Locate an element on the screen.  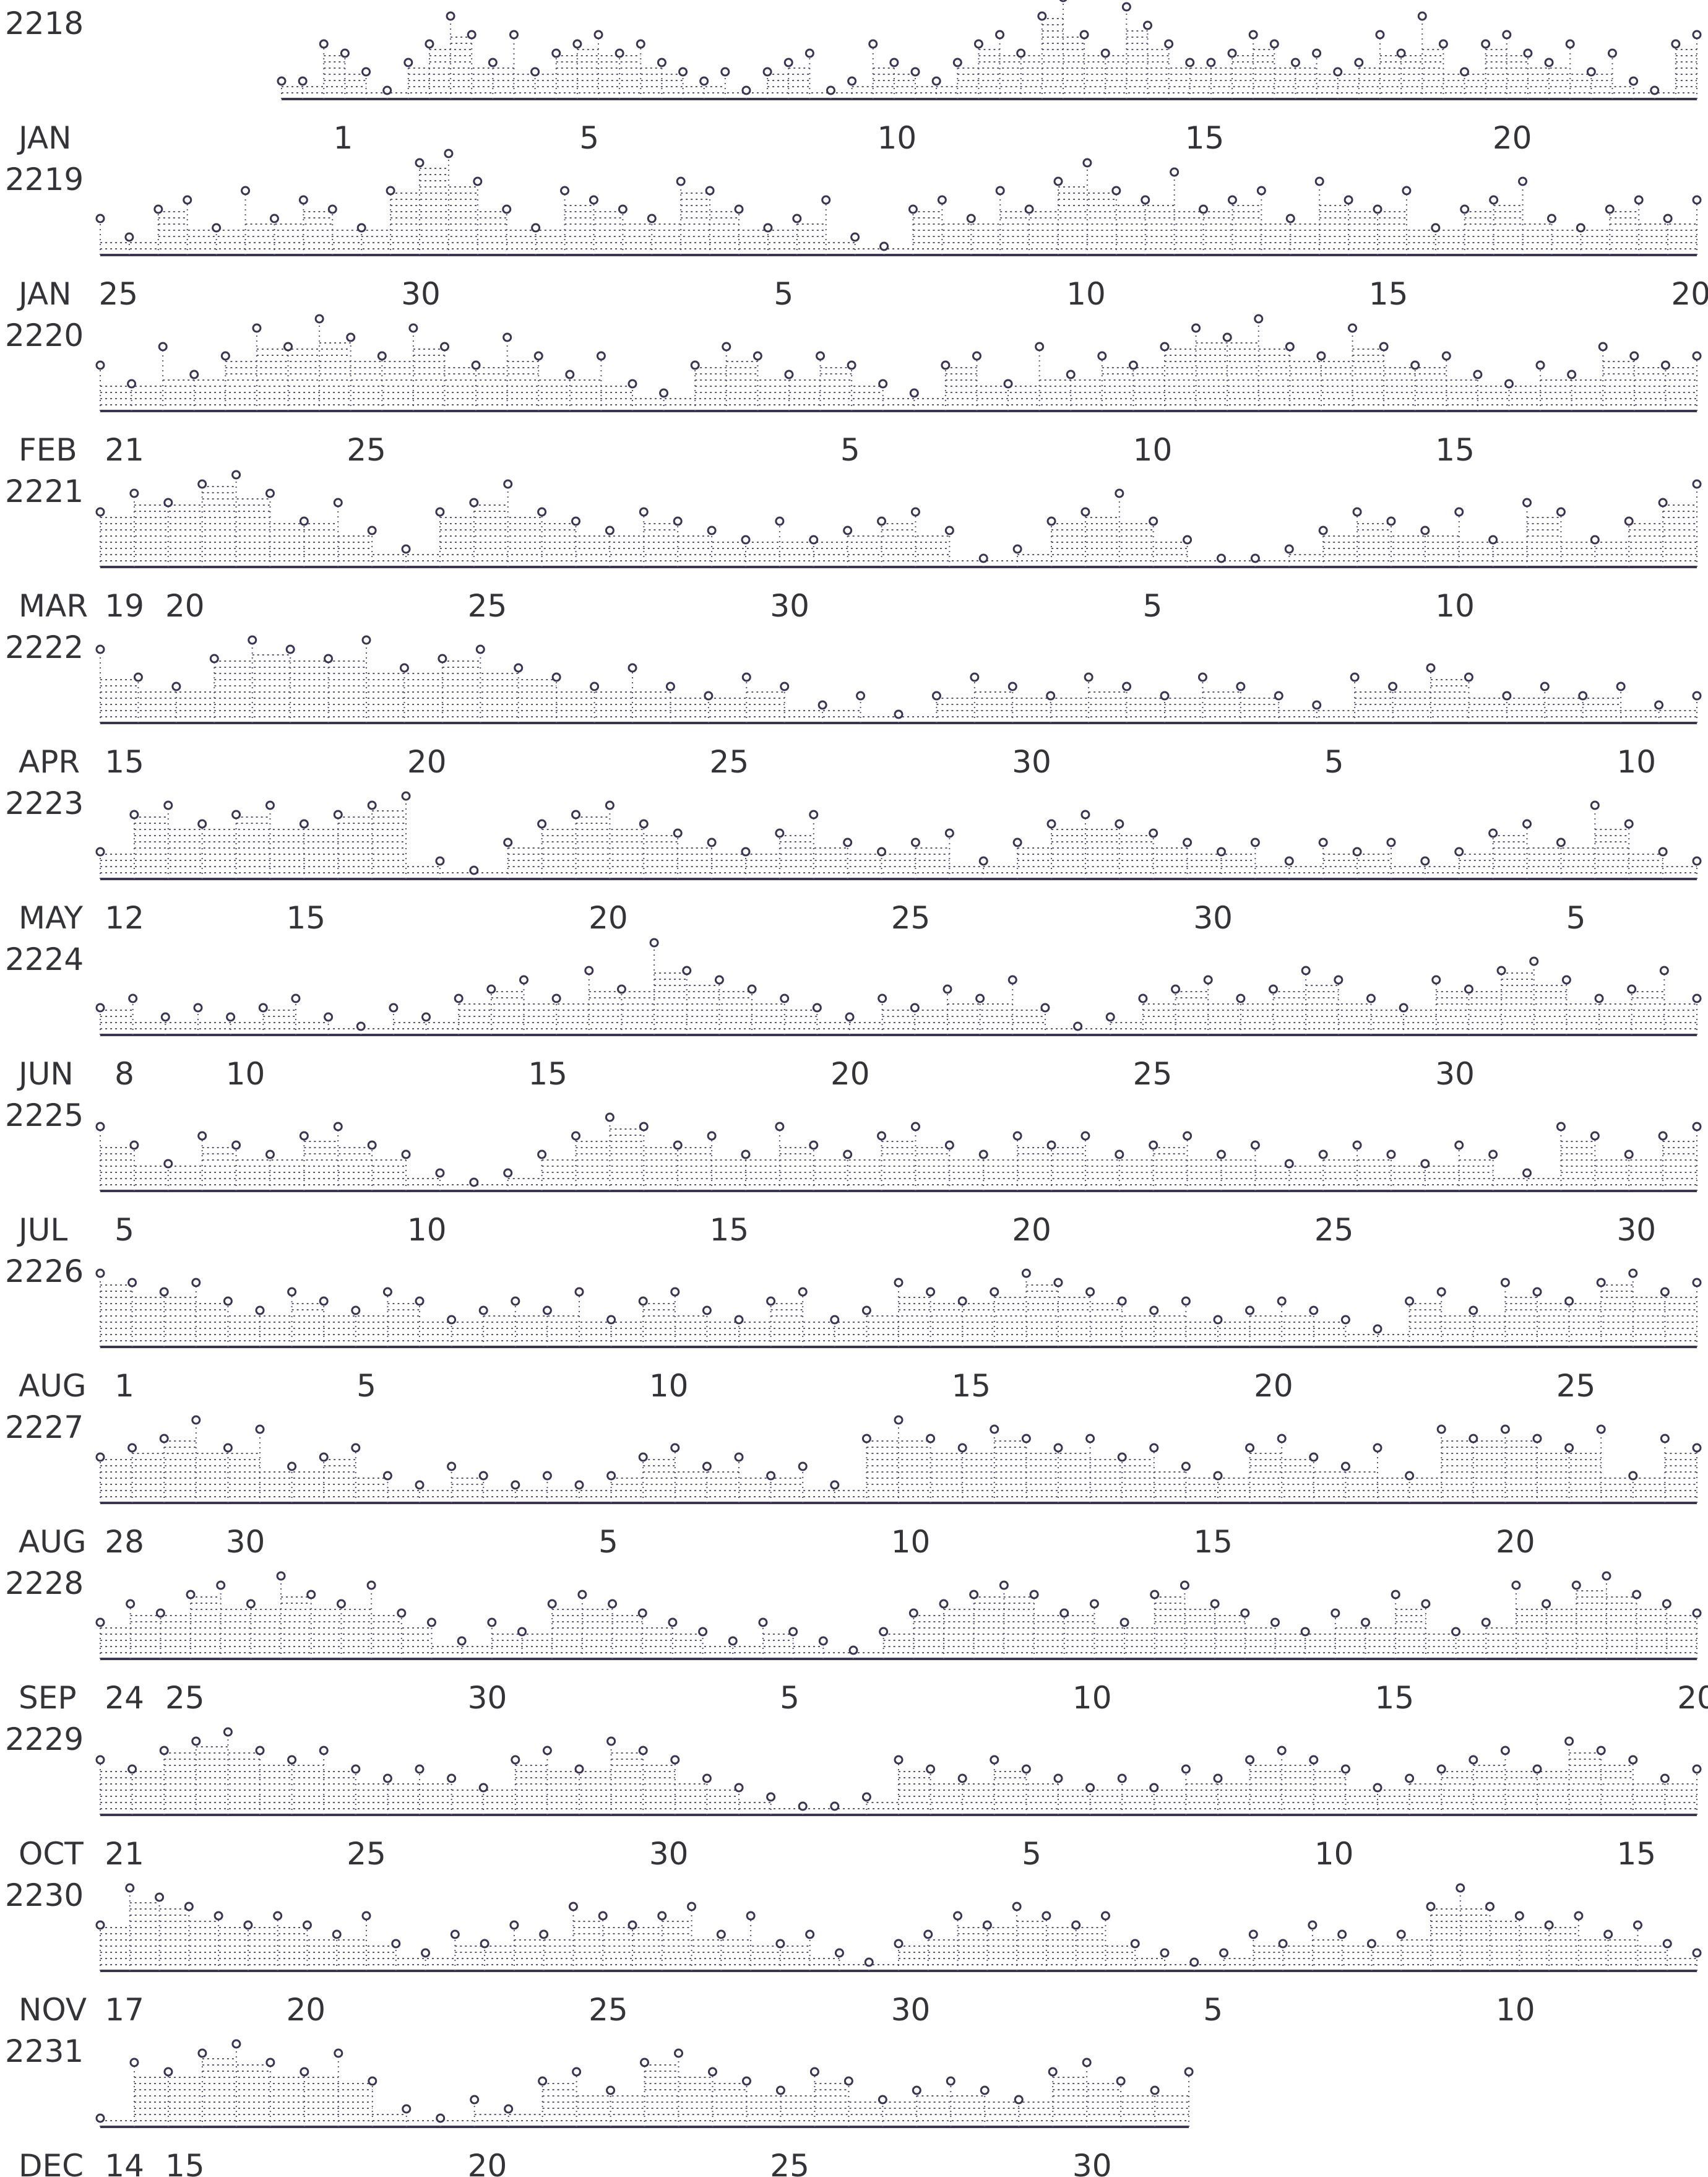
chart-row-2219: 2219 JAN 25 30 5 10 15 20 is located at coordinates (857, 230).